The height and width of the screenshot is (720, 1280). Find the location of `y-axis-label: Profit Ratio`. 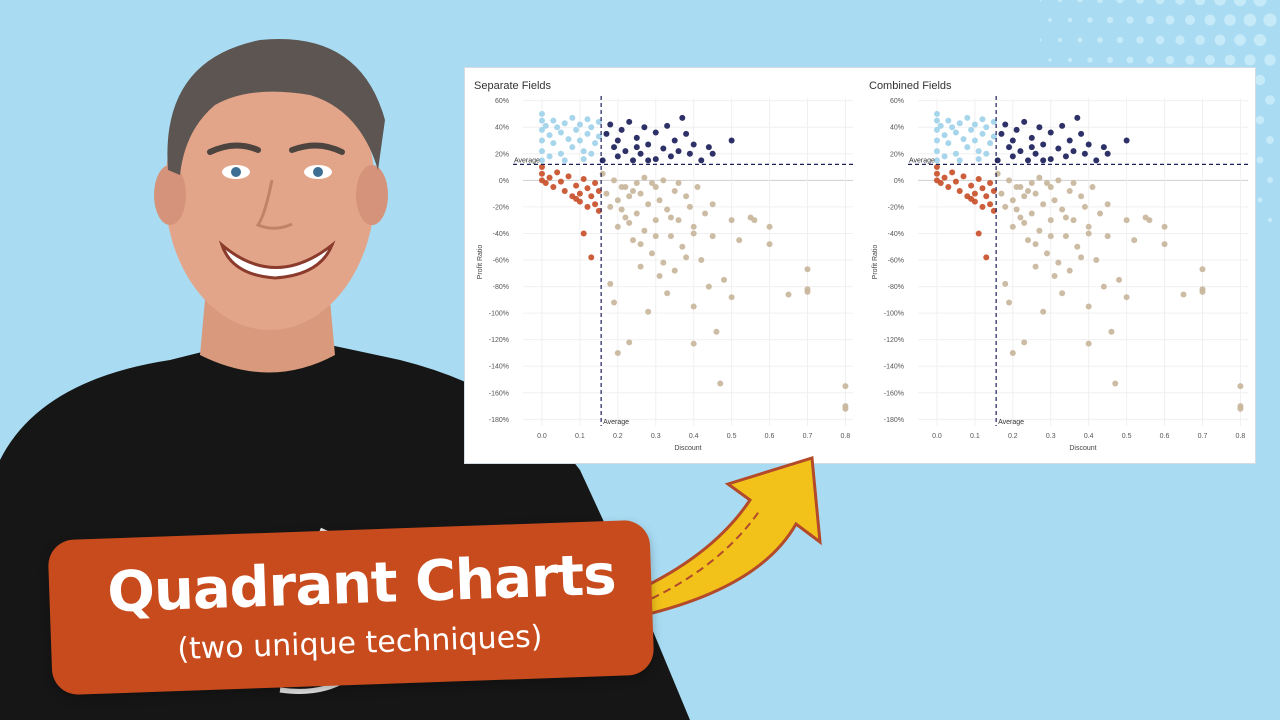

y-axis-label: Profit Ratio is located at coordinates (480, 262).